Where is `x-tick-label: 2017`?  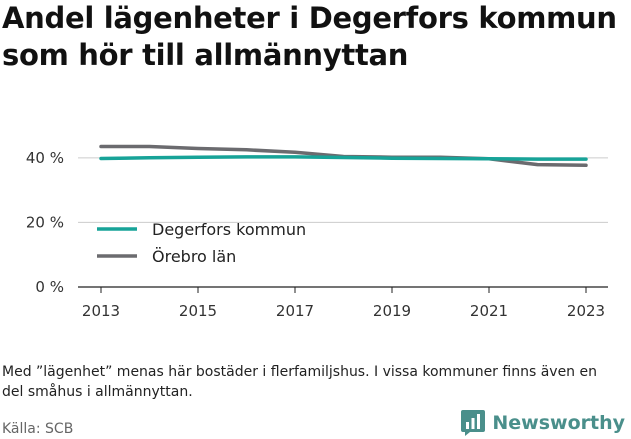 x-tick-label: 2017 is located at coordinates (295, 311).